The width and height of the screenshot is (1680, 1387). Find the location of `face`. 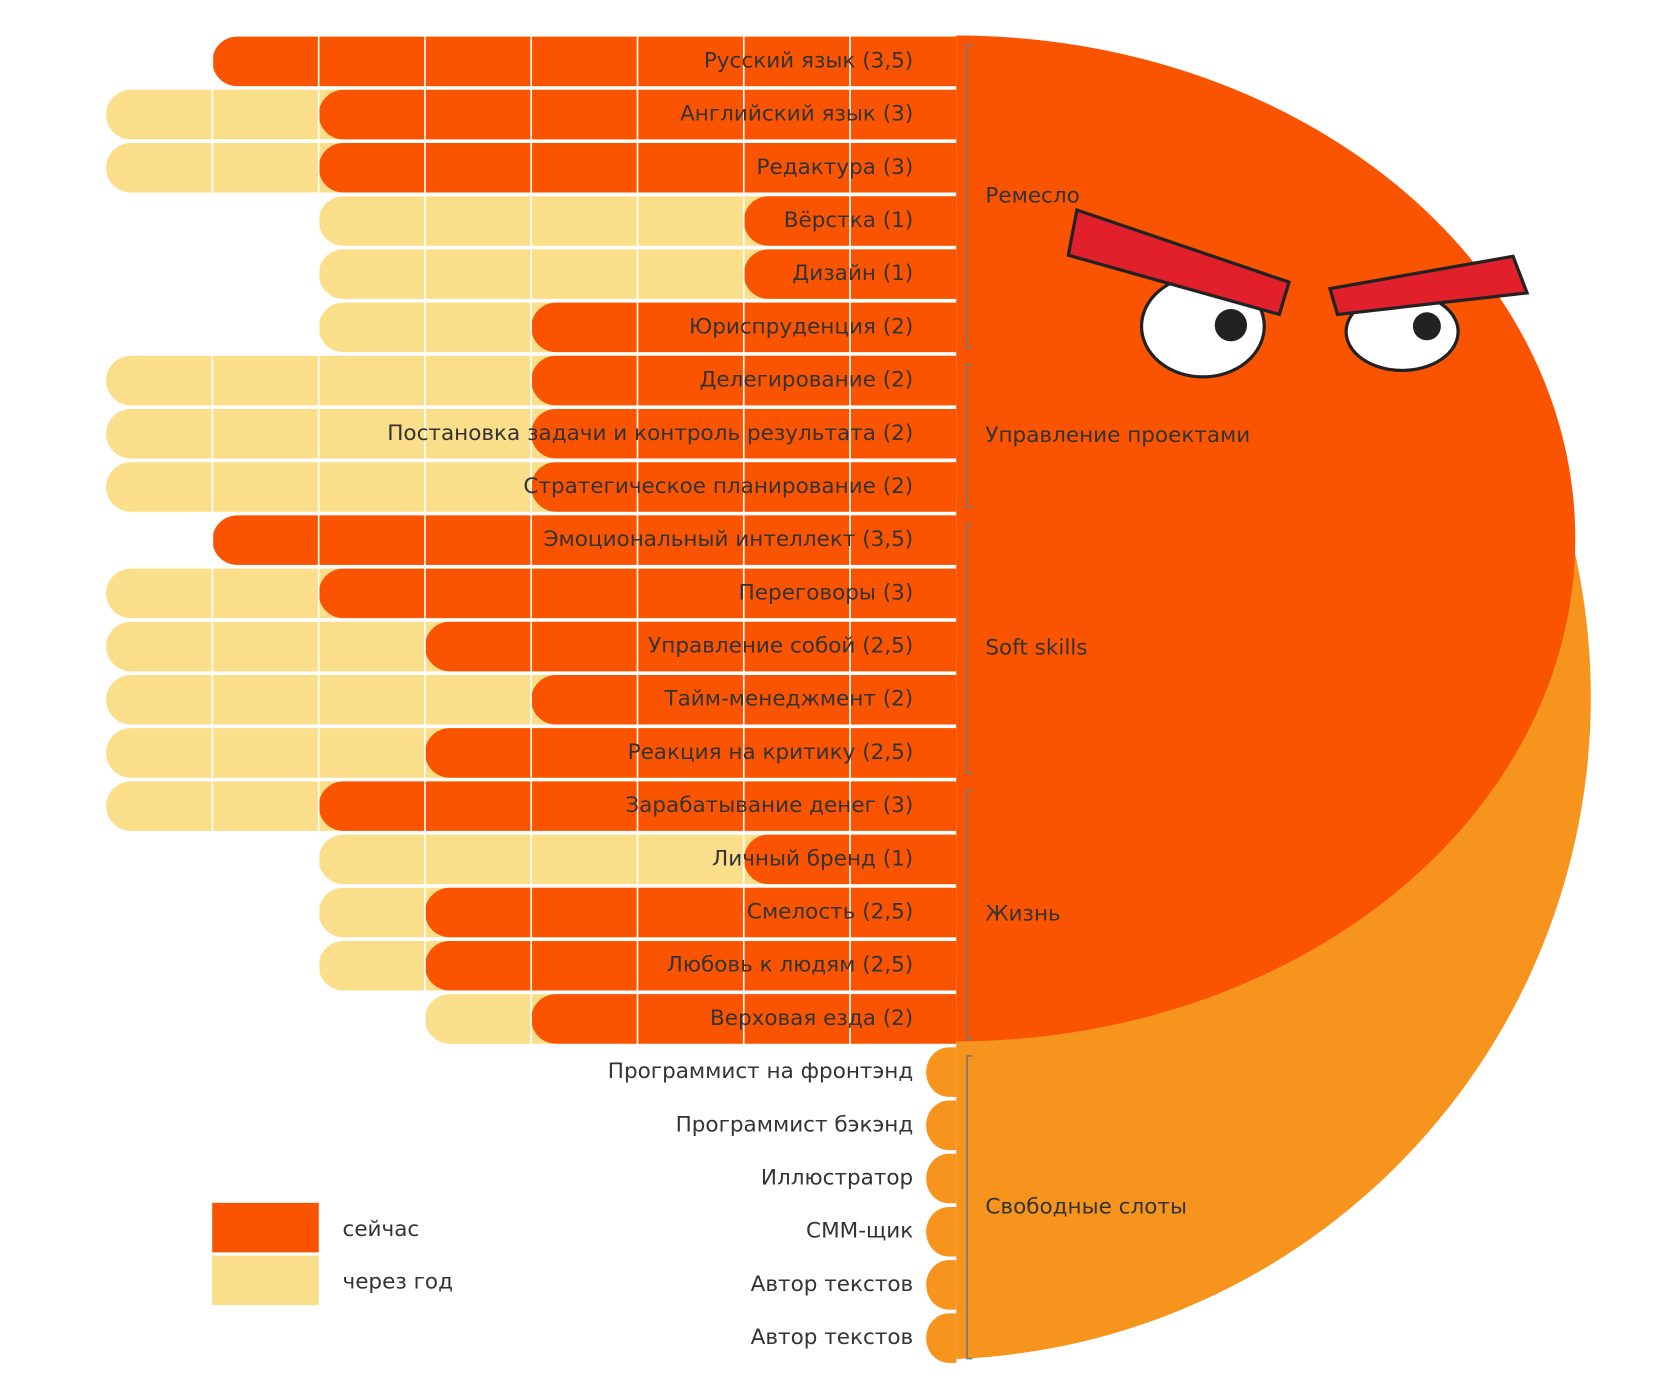

face is located at coordinates (1298, 293).